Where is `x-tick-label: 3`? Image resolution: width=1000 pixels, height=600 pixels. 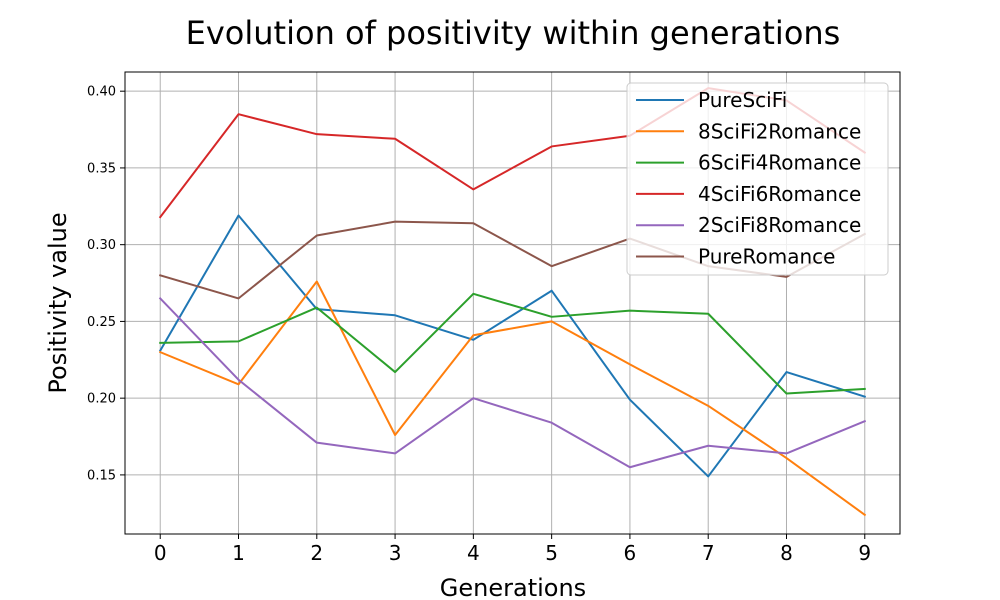 x-tick-label: 3 is located at coordinates (395, 553).